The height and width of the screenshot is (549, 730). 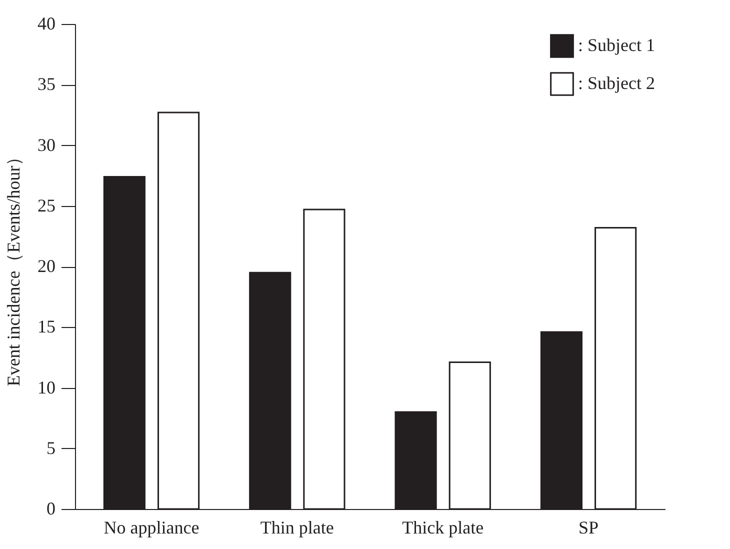 What do you see at coordinates (51, 448) in the screenshot?
I see `y-tick-label: 5` at bounding box center [51, 448].